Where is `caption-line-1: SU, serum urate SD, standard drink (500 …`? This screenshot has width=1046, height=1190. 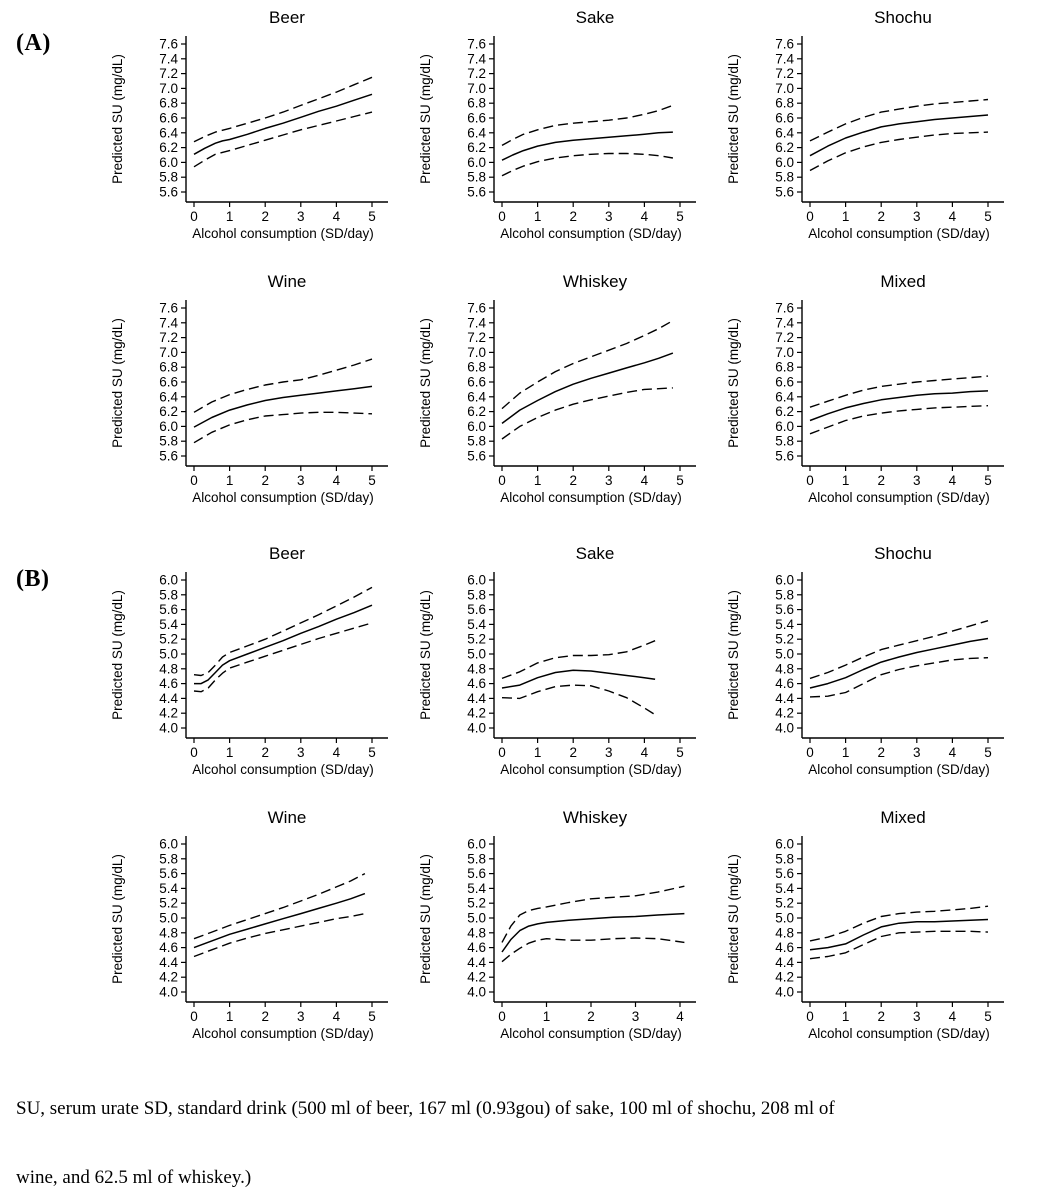
caption-line-1: SU, serum urate SD, standard drink (500 … is located at coordinates (425, 1108).